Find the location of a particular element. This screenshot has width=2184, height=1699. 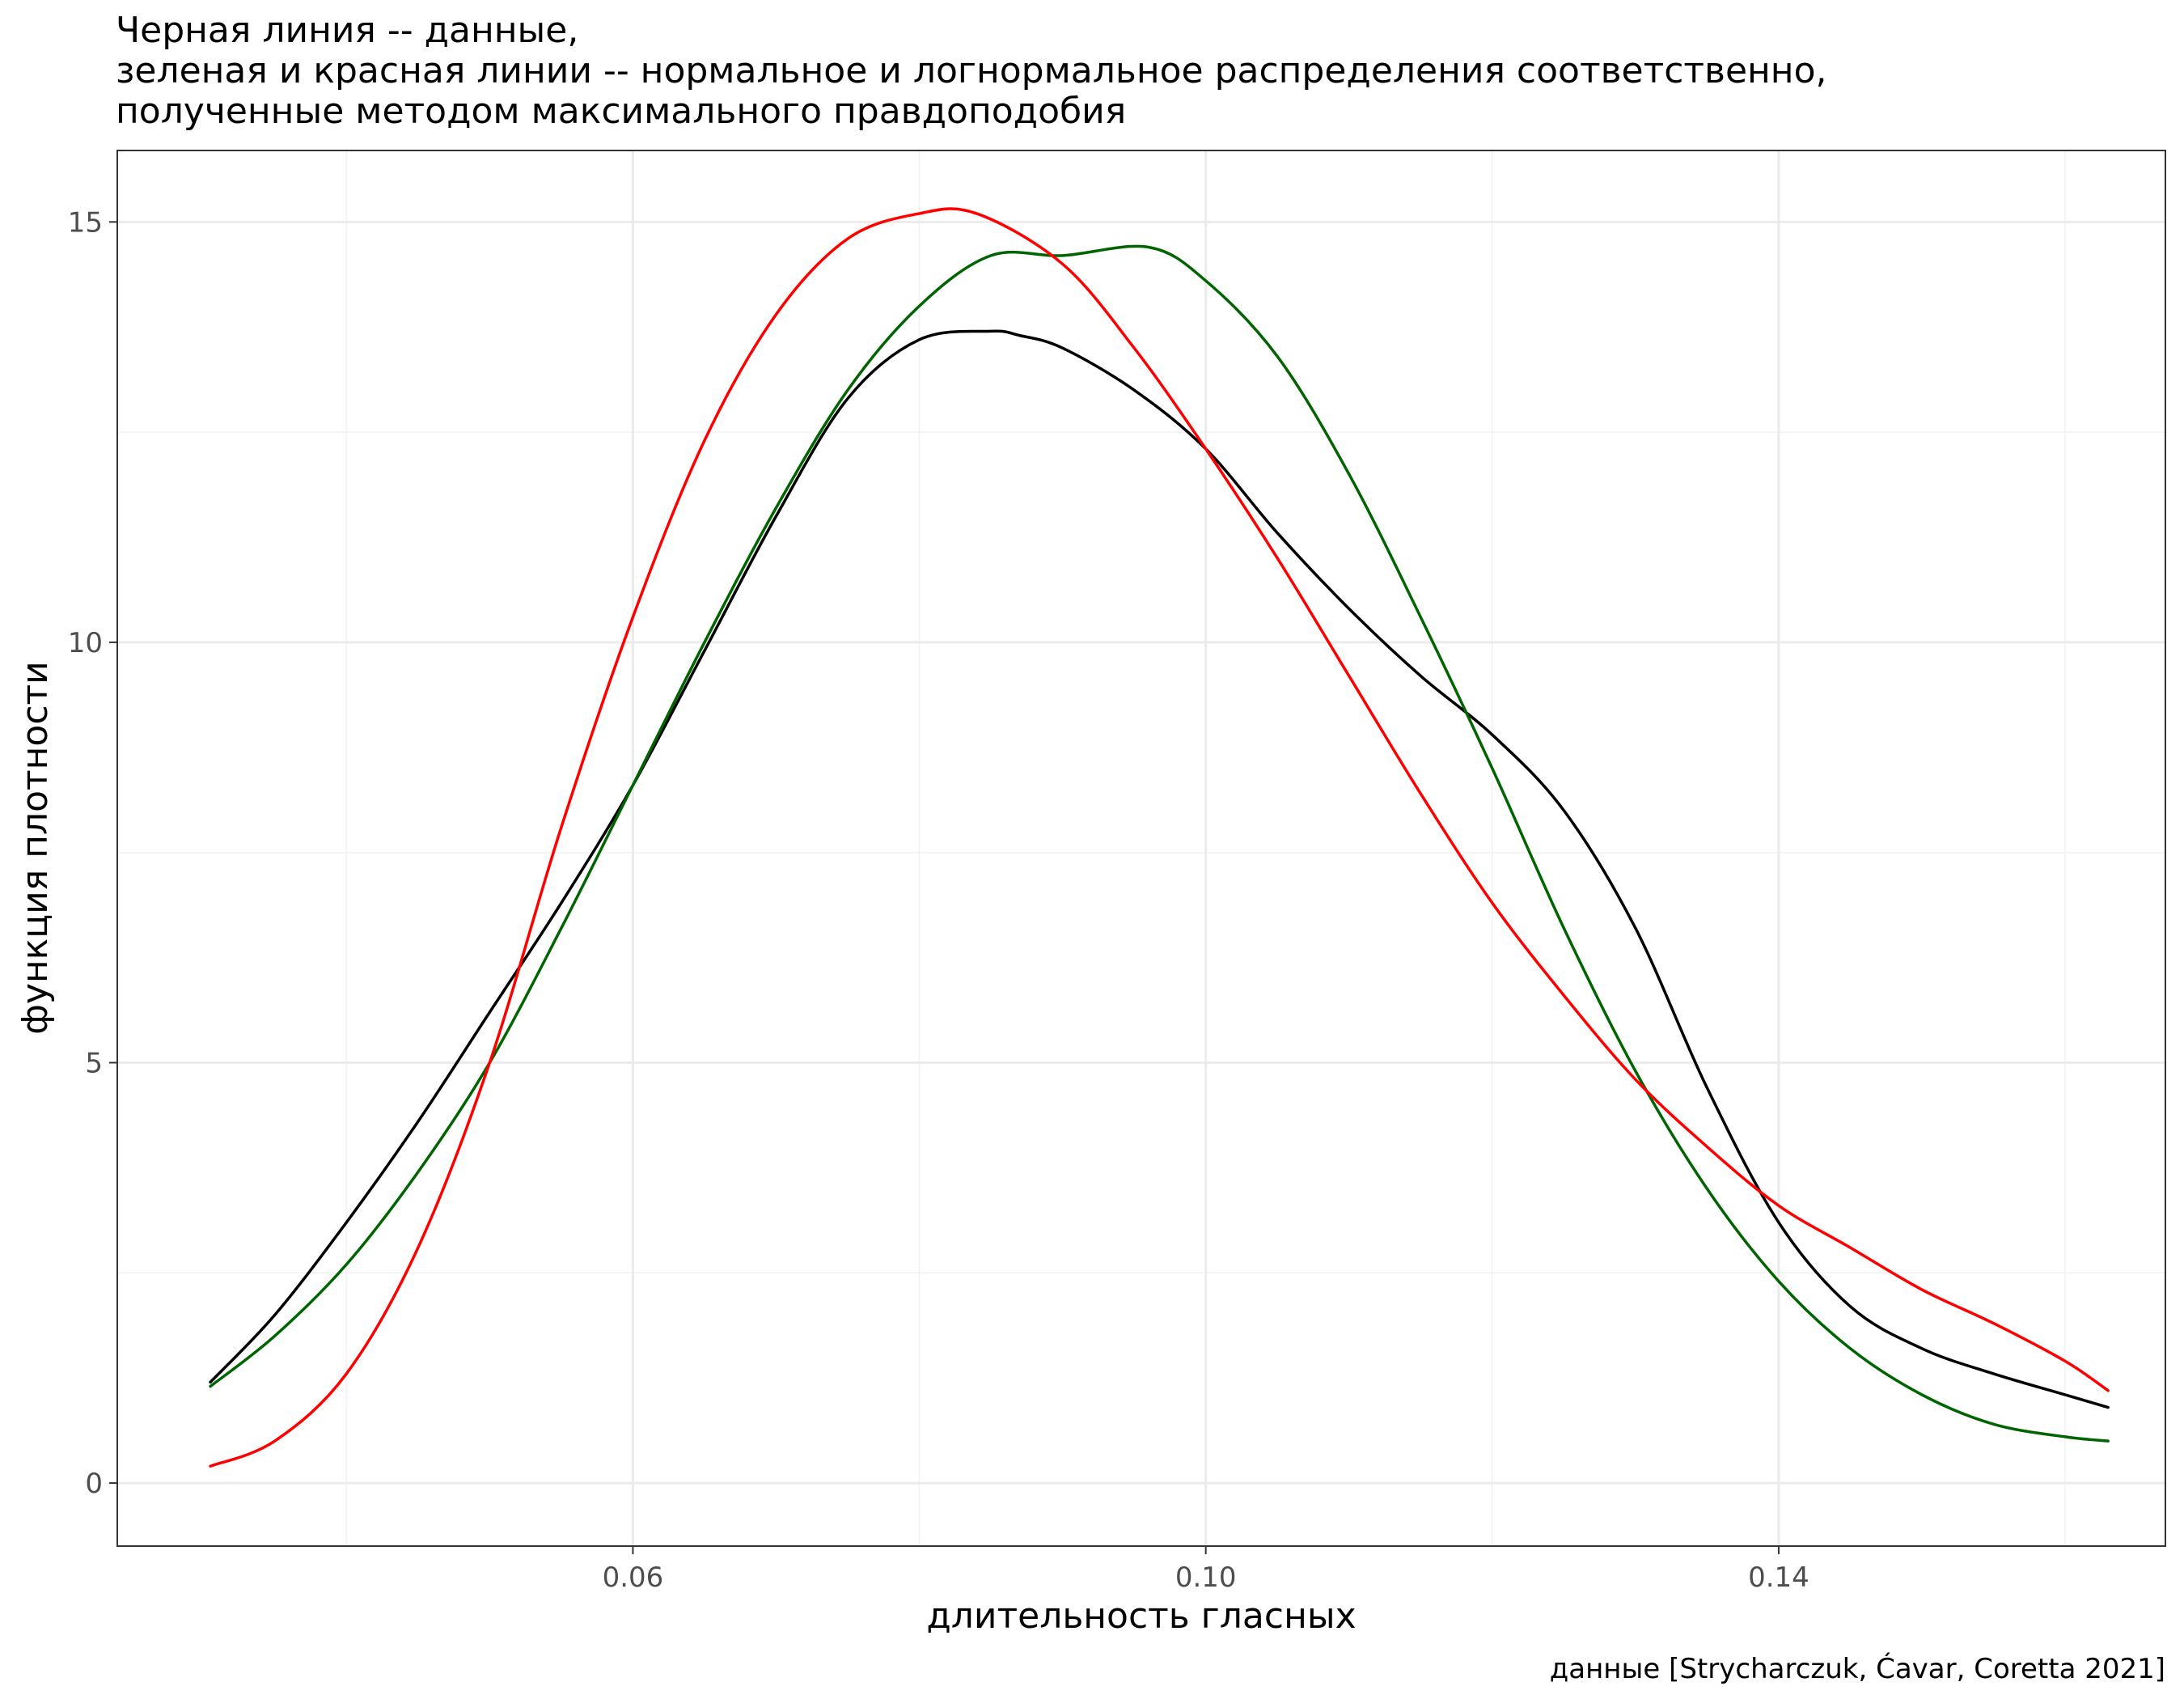

x-tick-label-1: 0.10 is located at coordinates (1206, 1577).